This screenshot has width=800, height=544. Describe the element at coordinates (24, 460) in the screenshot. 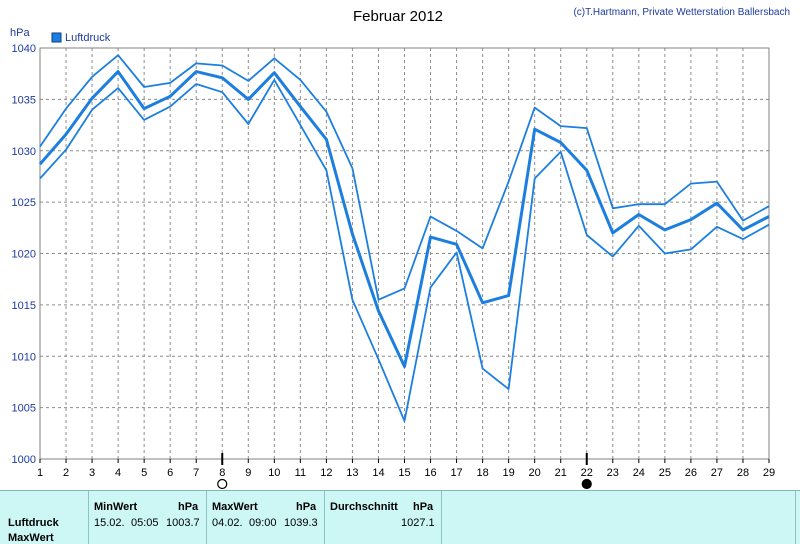

I see `y-tick-label: 1000` at that location.